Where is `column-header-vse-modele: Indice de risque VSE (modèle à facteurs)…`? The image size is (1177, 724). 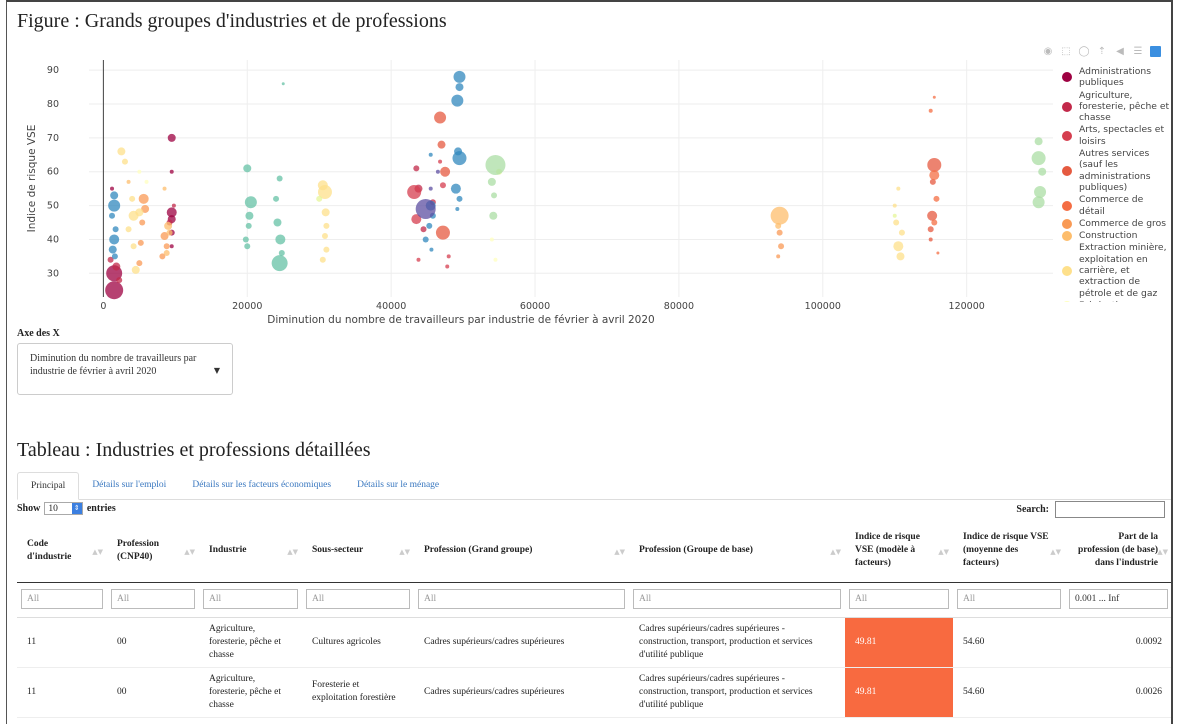 column-header-vse-modele: Indice de risque VSE (modèle à facteurs)… is located at coordinates (899, 551).